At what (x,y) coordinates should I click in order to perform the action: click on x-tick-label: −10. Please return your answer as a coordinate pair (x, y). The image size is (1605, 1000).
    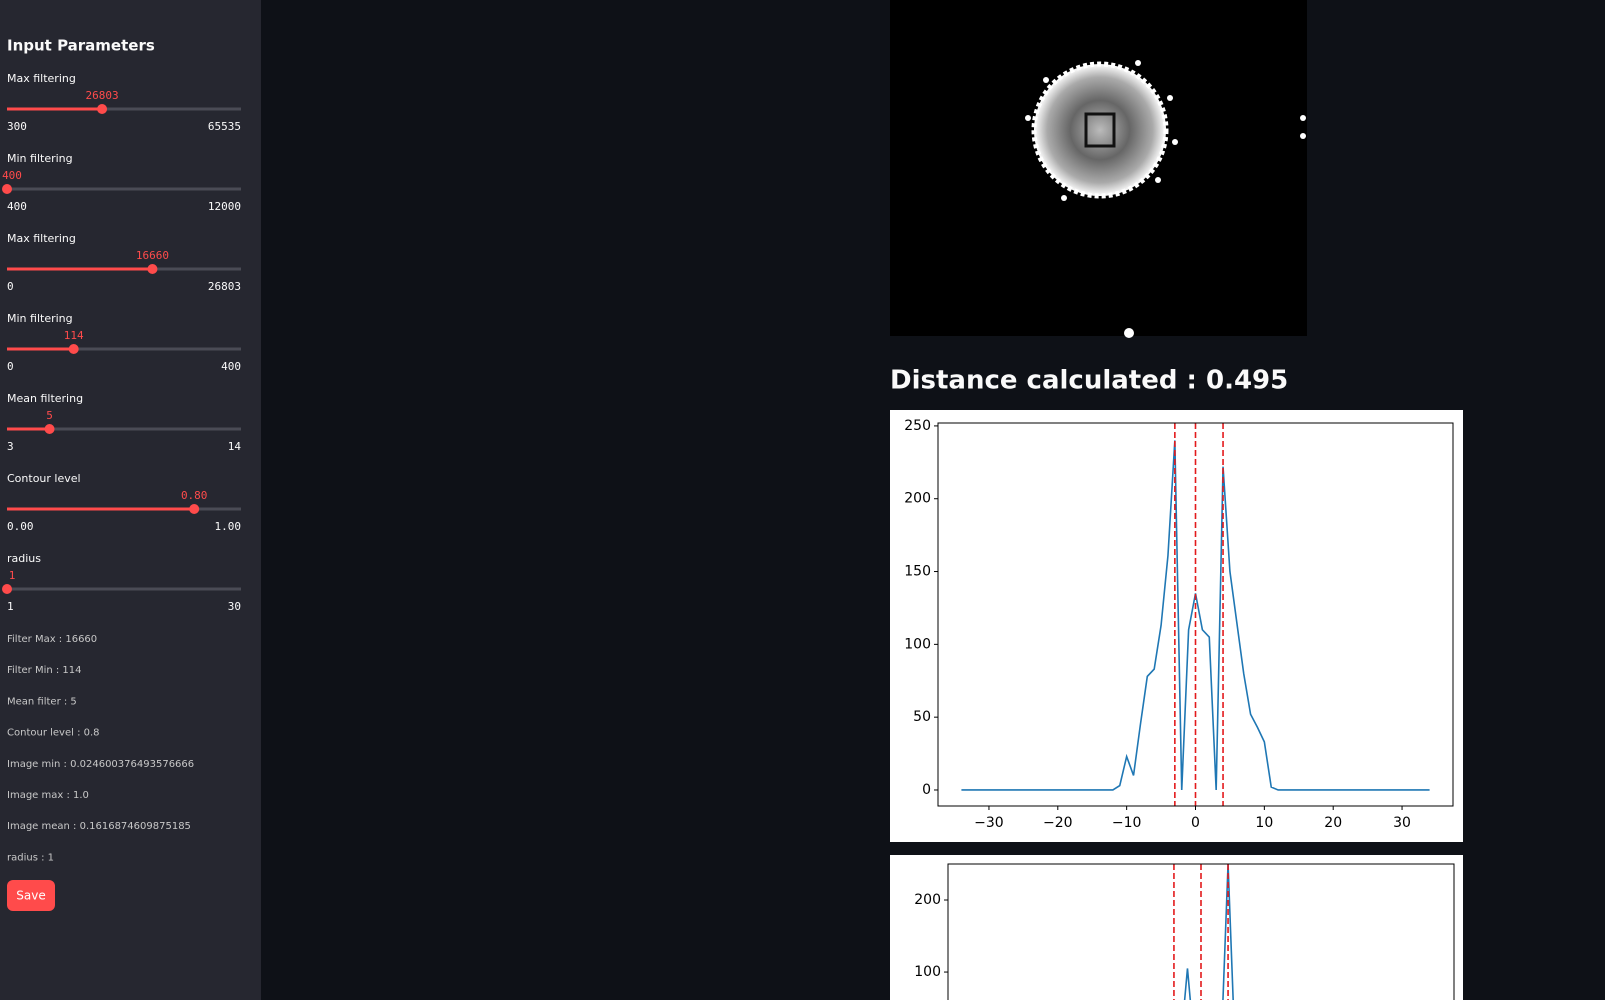
    Looking at the image, I should click on (1127, 823).